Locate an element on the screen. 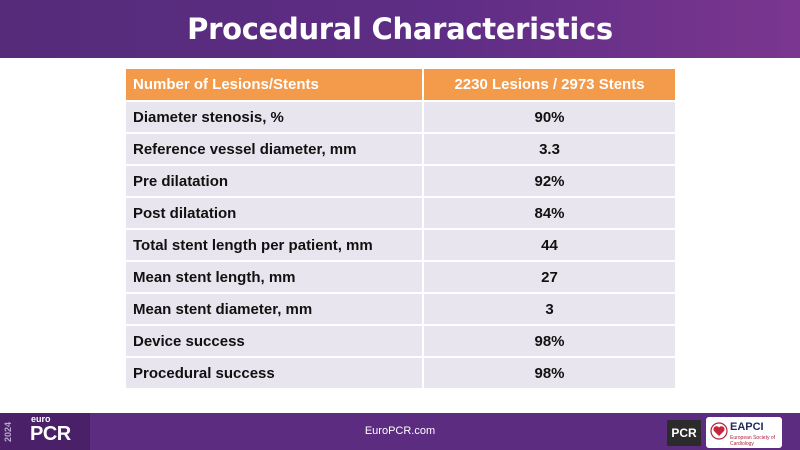 This screenshot has height=450, width=800. row-label: Post dilatation is located at coordinates (274, 213).